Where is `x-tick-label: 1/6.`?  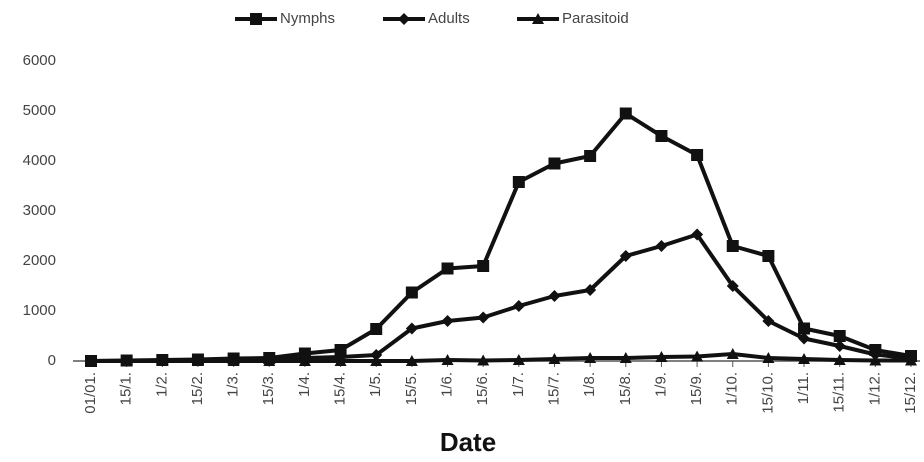 x-tick-label: 1/6. is located at coordinates (446, 384).